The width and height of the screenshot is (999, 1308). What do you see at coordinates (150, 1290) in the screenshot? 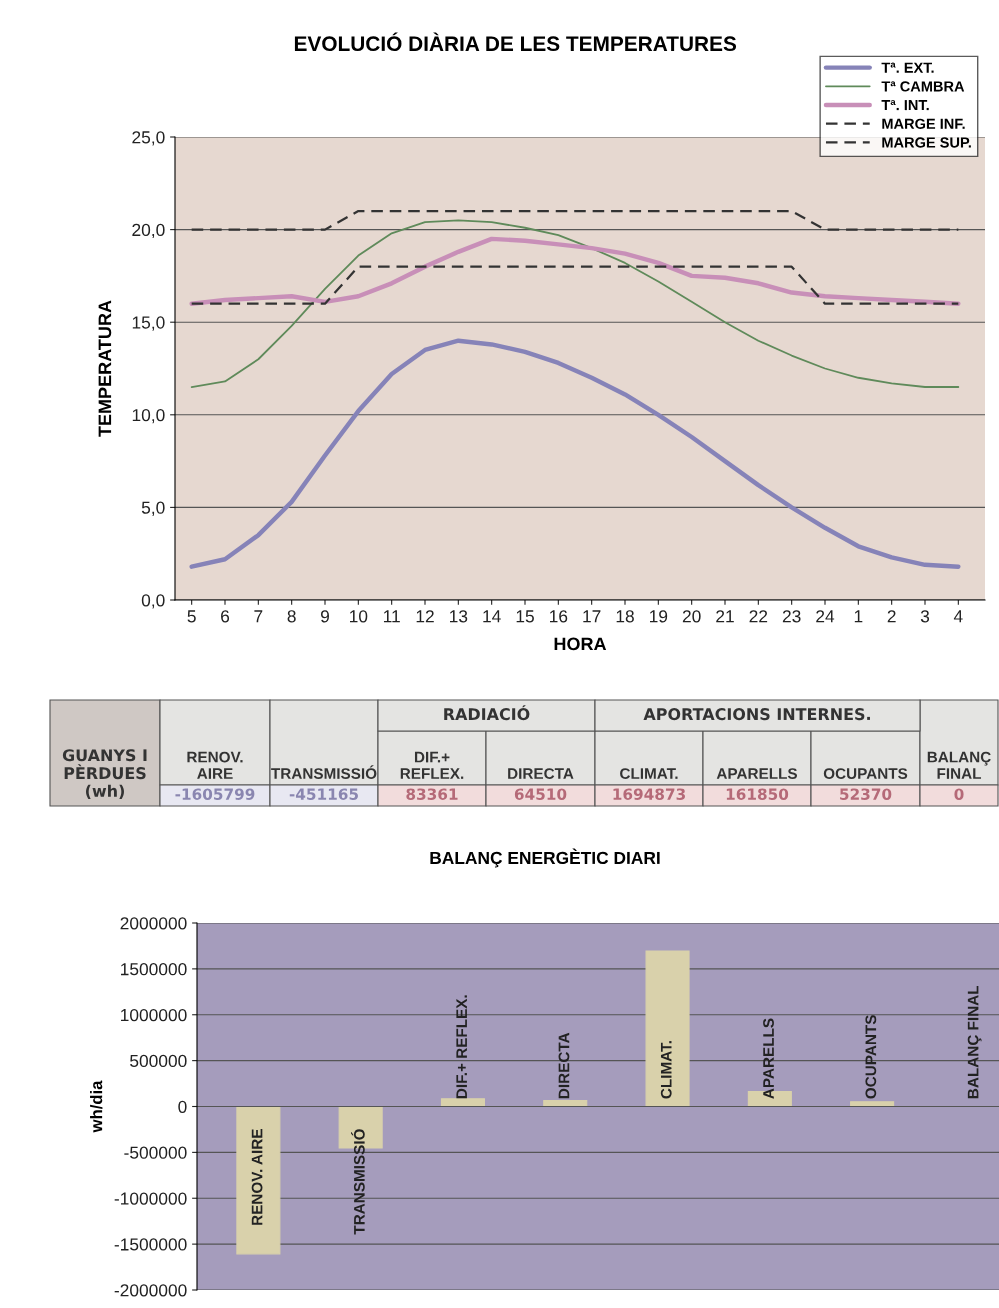
I see `y-tick-label: -2000000` at bounding box center [150, 1290].